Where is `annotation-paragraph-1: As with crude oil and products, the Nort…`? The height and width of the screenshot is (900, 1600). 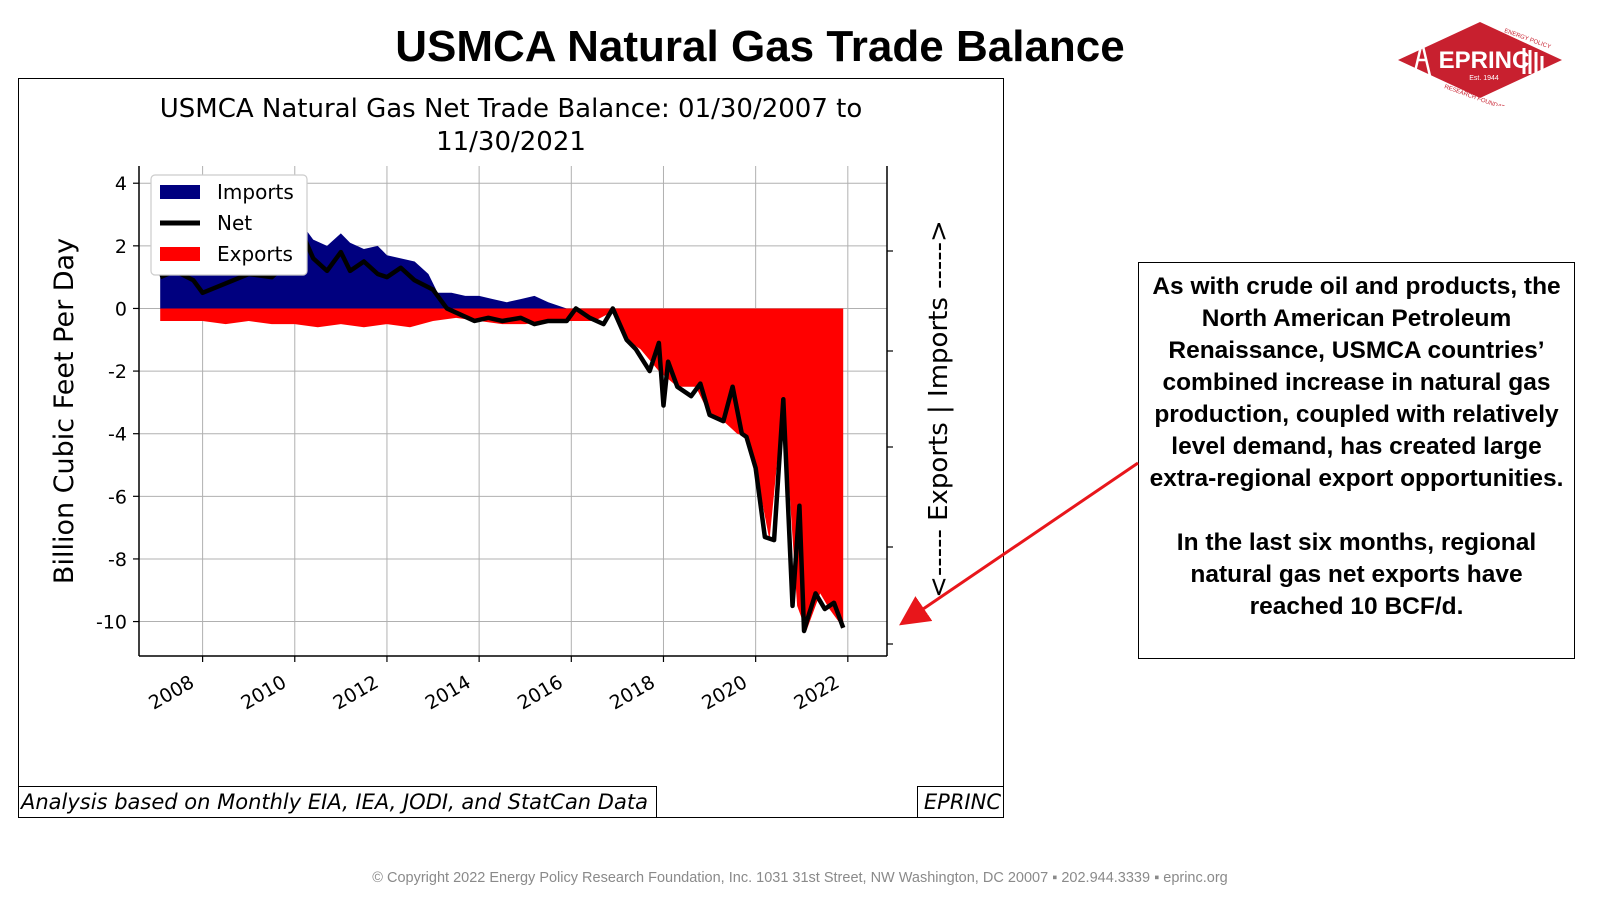 annotation-paragraph-1: As with crude oil and products, the Nort… is located at coordinates (1356, 382).